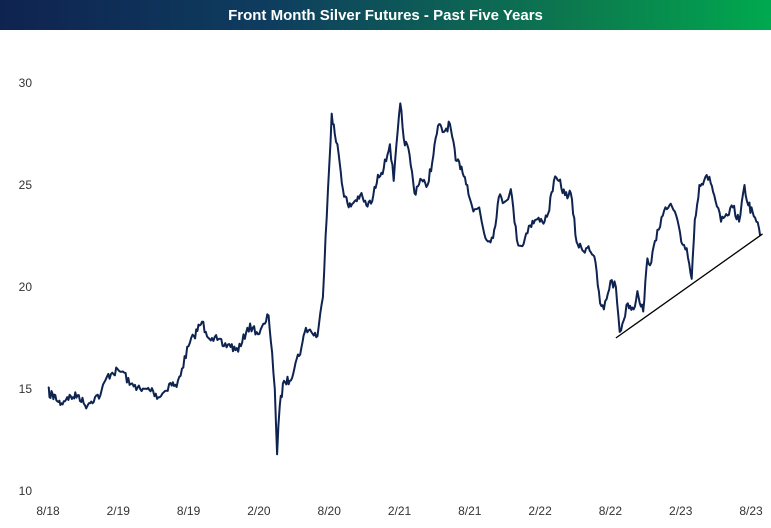  I want to click on y-tick-label: 10, so click(26, 491).